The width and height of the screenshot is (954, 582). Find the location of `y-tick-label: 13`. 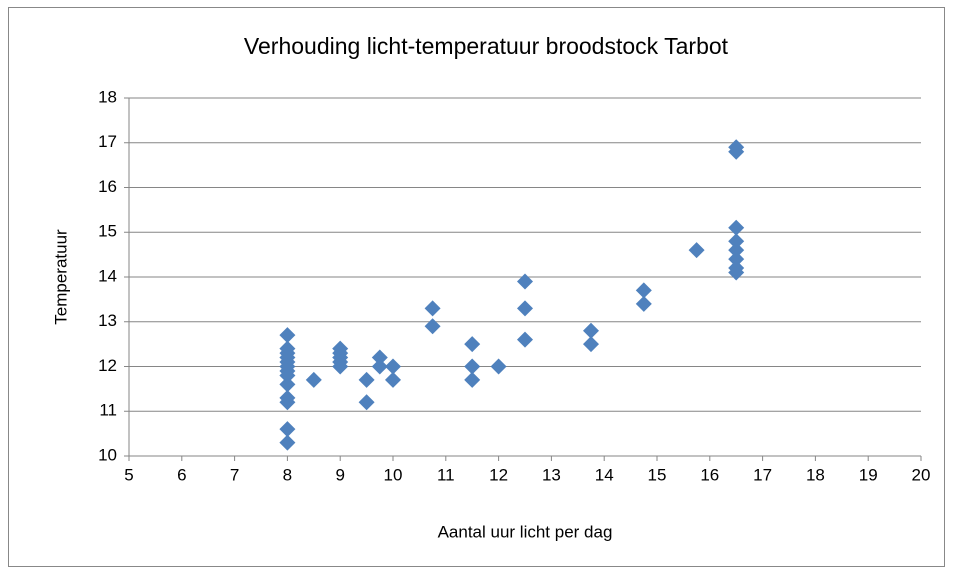

y-tick-label: 13 is located at coordinates (107, 320).